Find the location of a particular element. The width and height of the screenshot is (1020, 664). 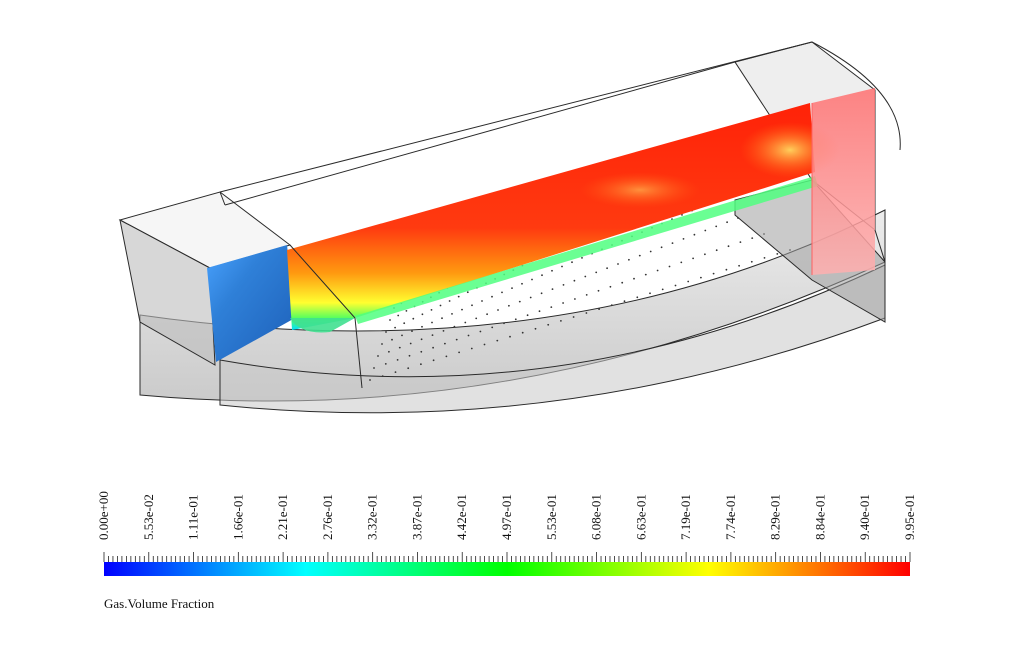

legend-tick-label: 1.11e-01 is located at coordinates (193, 517).